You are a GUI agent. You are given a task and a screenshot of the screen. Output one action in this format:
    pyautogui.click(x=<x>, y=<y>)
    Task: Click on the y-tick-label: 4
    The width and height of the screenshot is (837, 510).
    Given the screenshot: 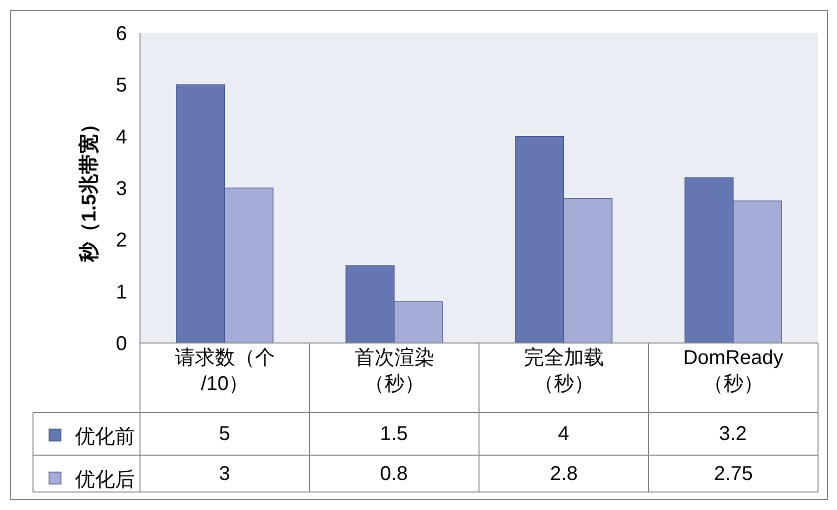 What is the action you would take?
    pyautogui.click(x=121, y=137)
    